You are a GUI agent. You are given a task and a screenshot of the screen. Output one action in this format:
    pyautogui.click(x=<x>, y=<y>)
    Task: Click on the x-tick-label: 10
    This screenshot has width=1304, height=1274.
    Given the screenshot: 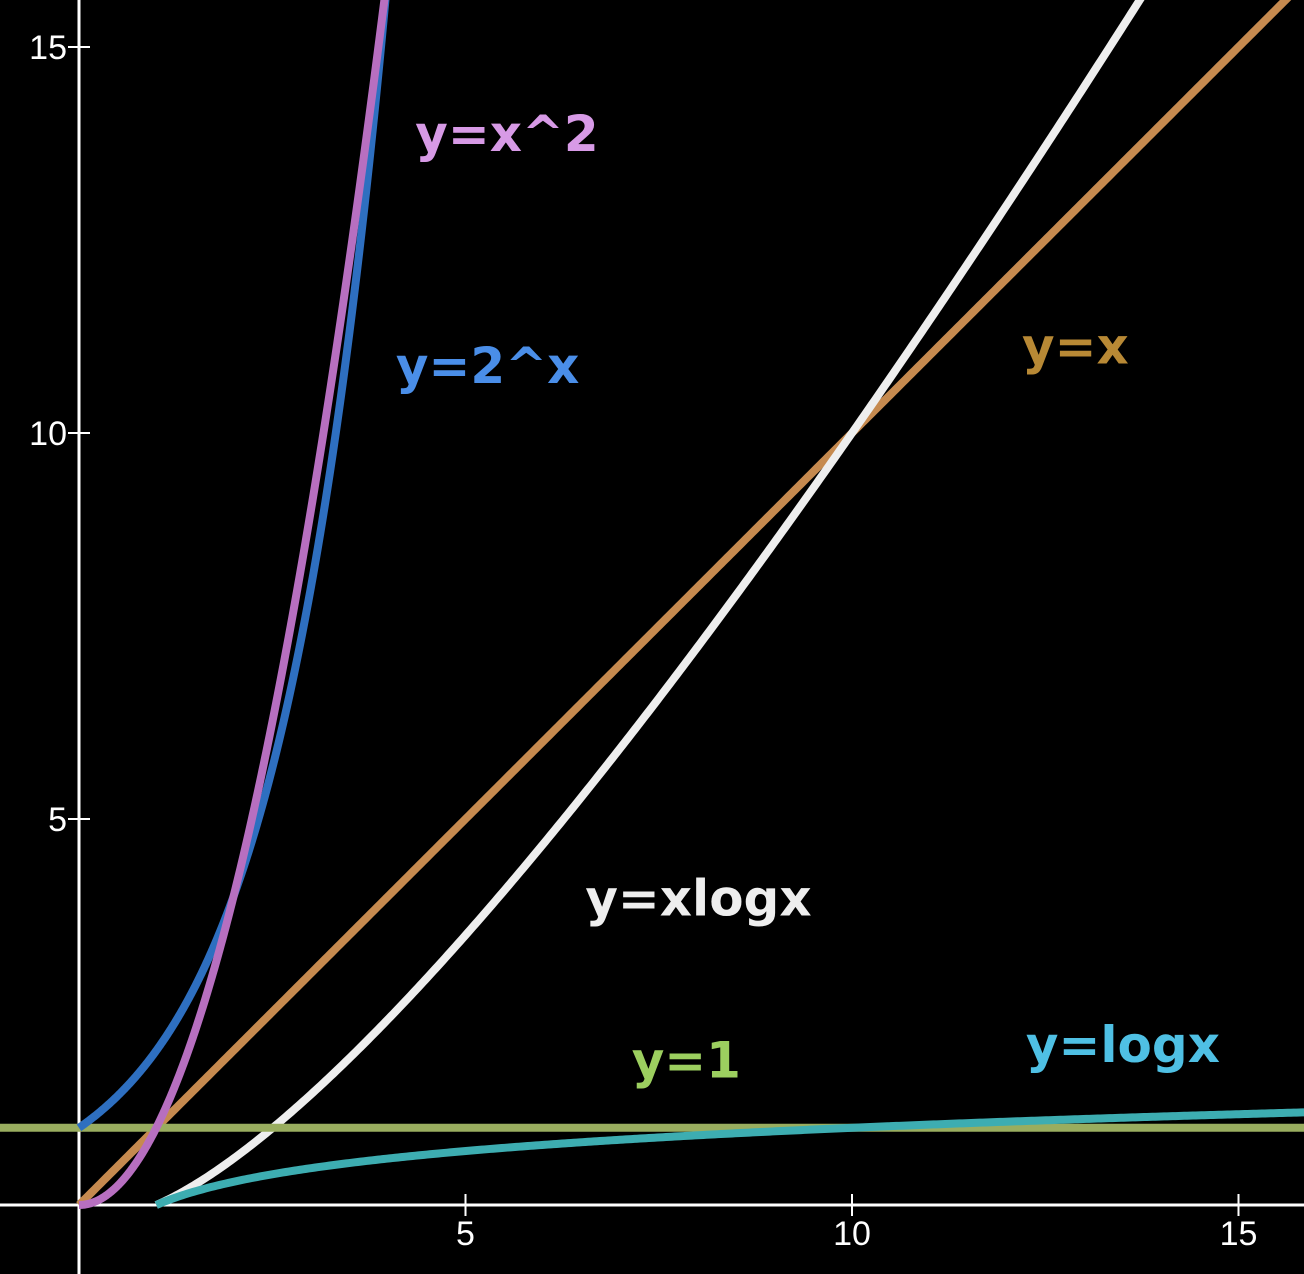 What is the action you would take?
    pyautogui.click(x=852, y=1234)
    